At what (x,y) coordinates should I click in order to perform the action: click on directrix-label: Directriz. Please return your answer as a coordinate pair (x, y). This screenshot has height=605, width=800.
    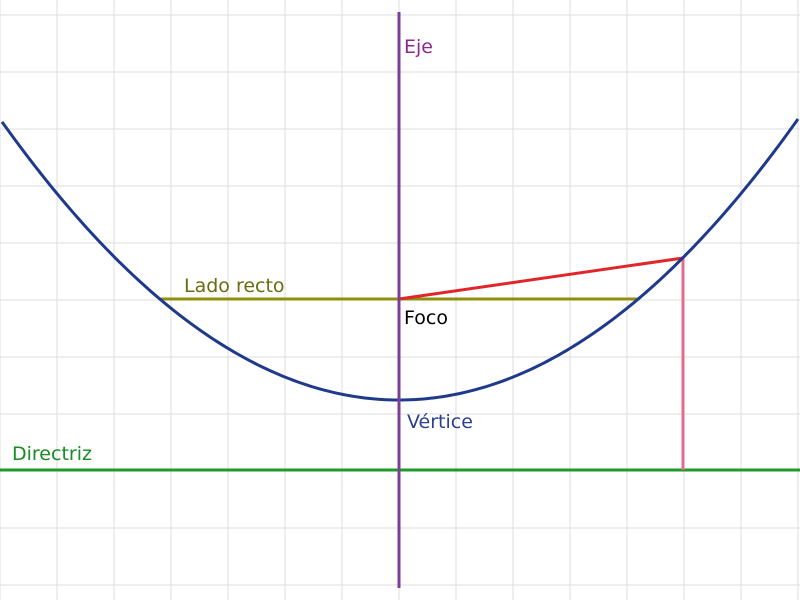
    Looking at the image, I should click on (52, 454).